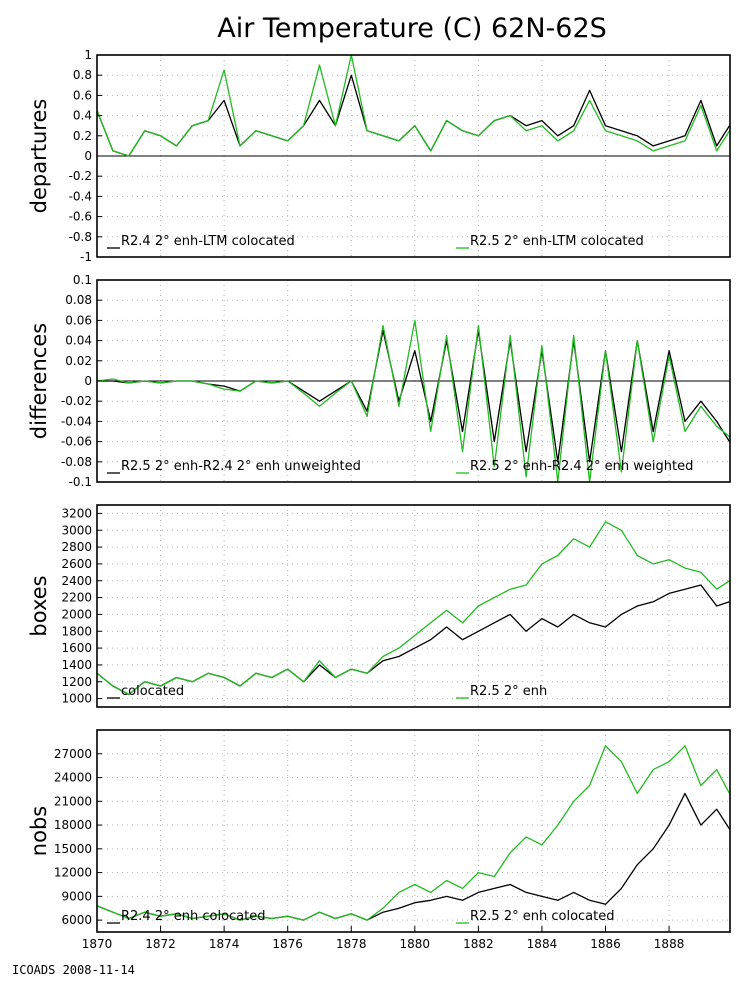  What do you see at coordinates (557, 241) in the screenshot?
I see `legend-label-green: R2.5 2° enh-LTM colocated` at bounding box center [557, 241].